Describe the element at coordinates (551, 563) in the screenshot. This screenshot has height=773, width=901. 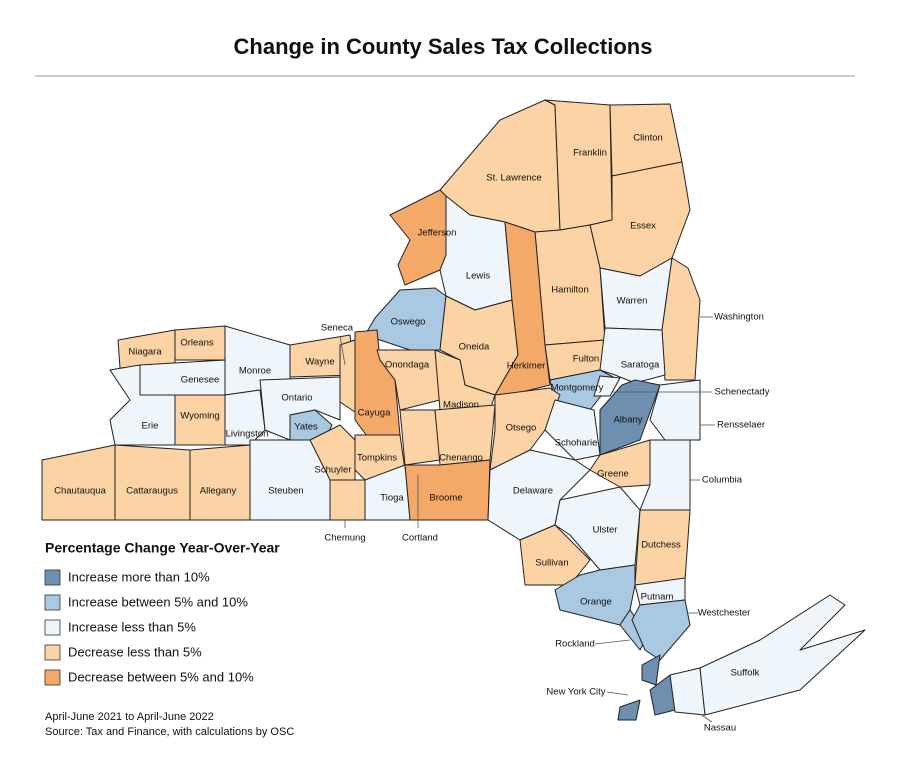
I see `county-label: Sullivan` at that location.